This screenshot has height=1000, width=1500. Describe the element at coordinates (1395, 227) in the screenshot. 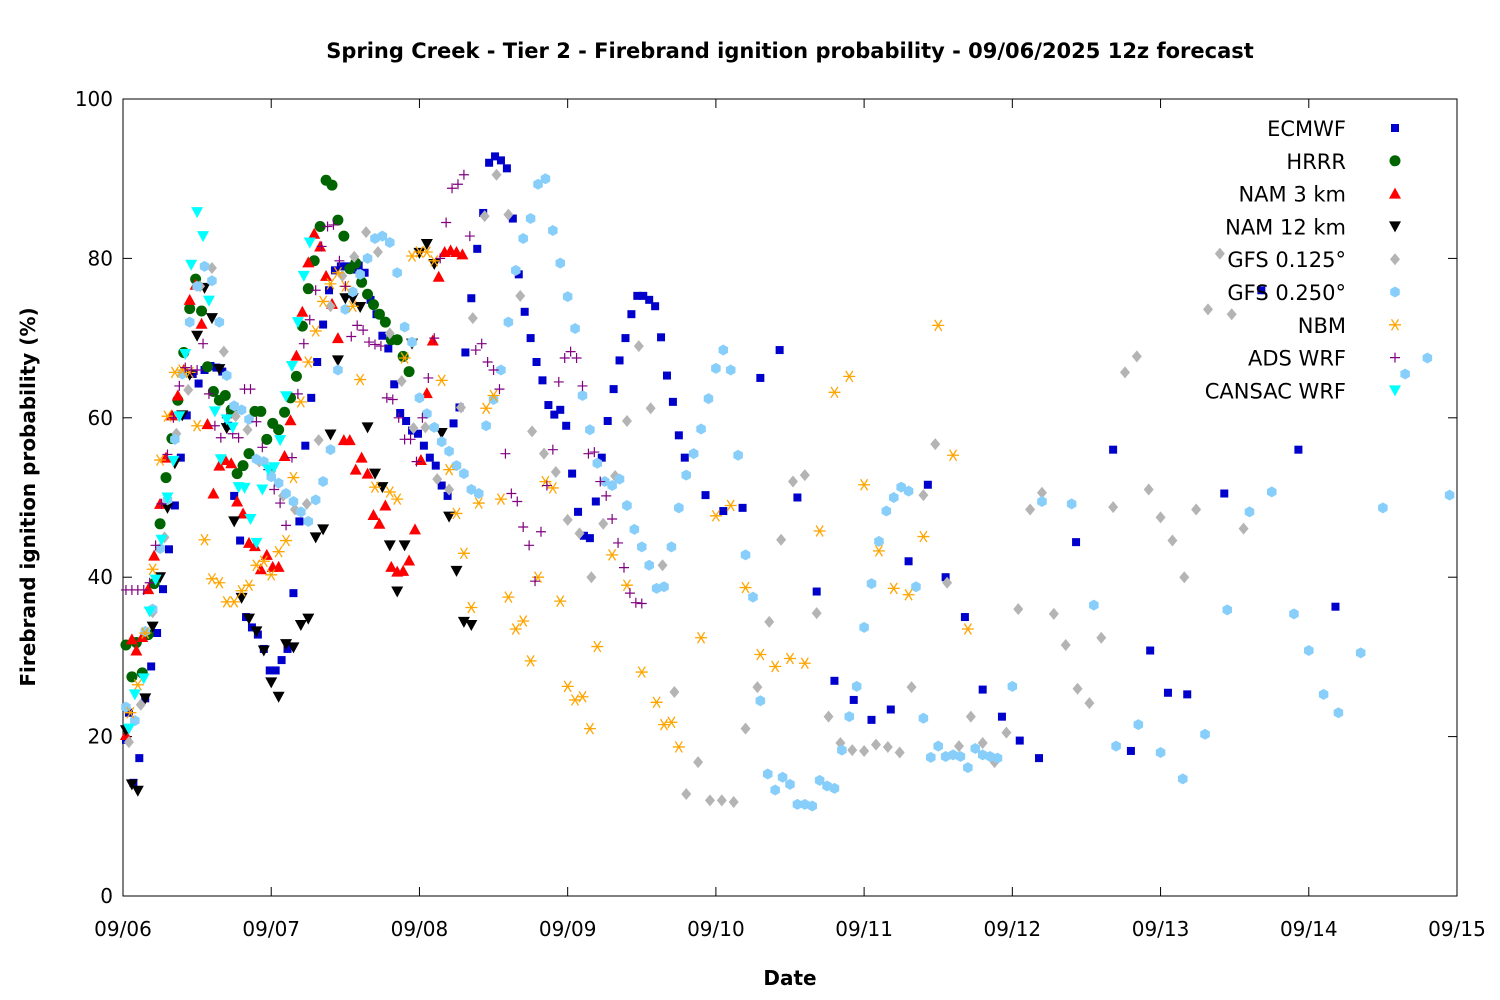

I see `legend-marker` at that location.